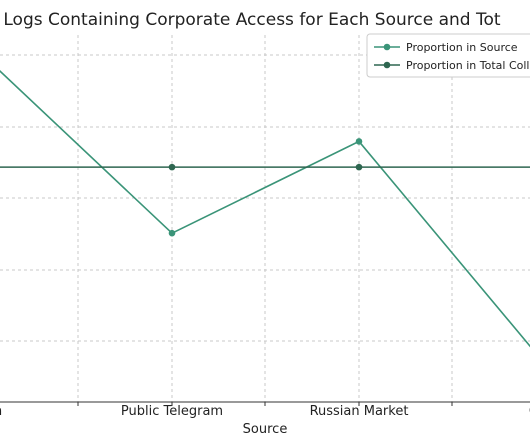 The width and height of the screenshot is (530, 443). What do you see at coordinates (468, 65) in the screenshot?
I see `legend-label: Proportion in Total Coll` at bounding box center [468, 65].